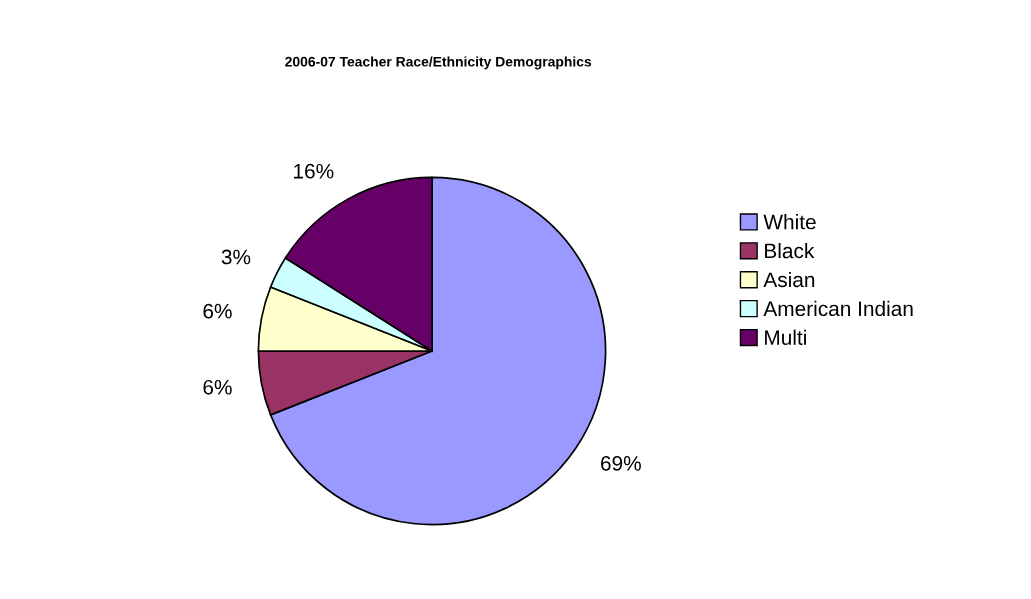 The height and width of the screenshot is (599, 1031). I want to click on data-label: 3%, so click(236, 257).